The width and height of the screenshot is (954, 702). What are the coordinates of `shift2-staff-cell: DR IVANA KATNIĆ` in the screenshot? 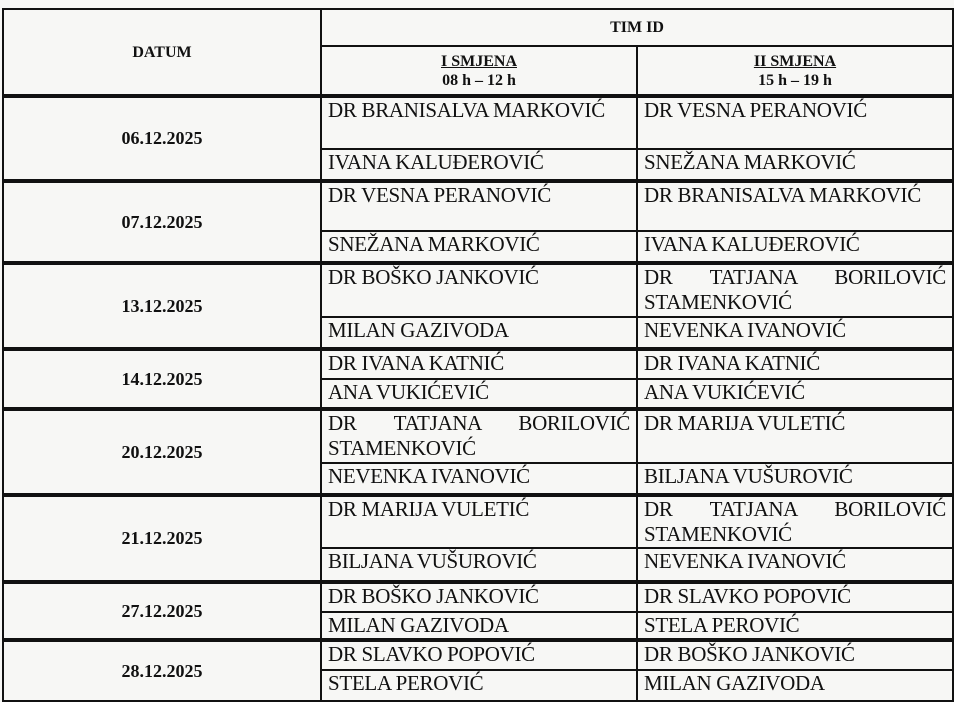 It's located at (795, 363).